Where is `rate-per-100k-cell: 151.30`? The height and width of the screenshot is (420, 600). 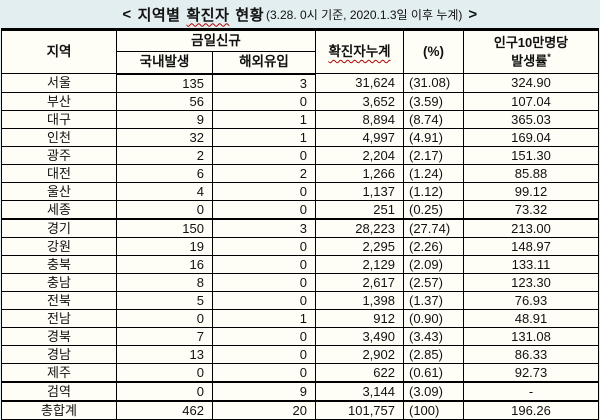
rate-per-100k-cell: 151.30 is located at coordinates (531, 155).